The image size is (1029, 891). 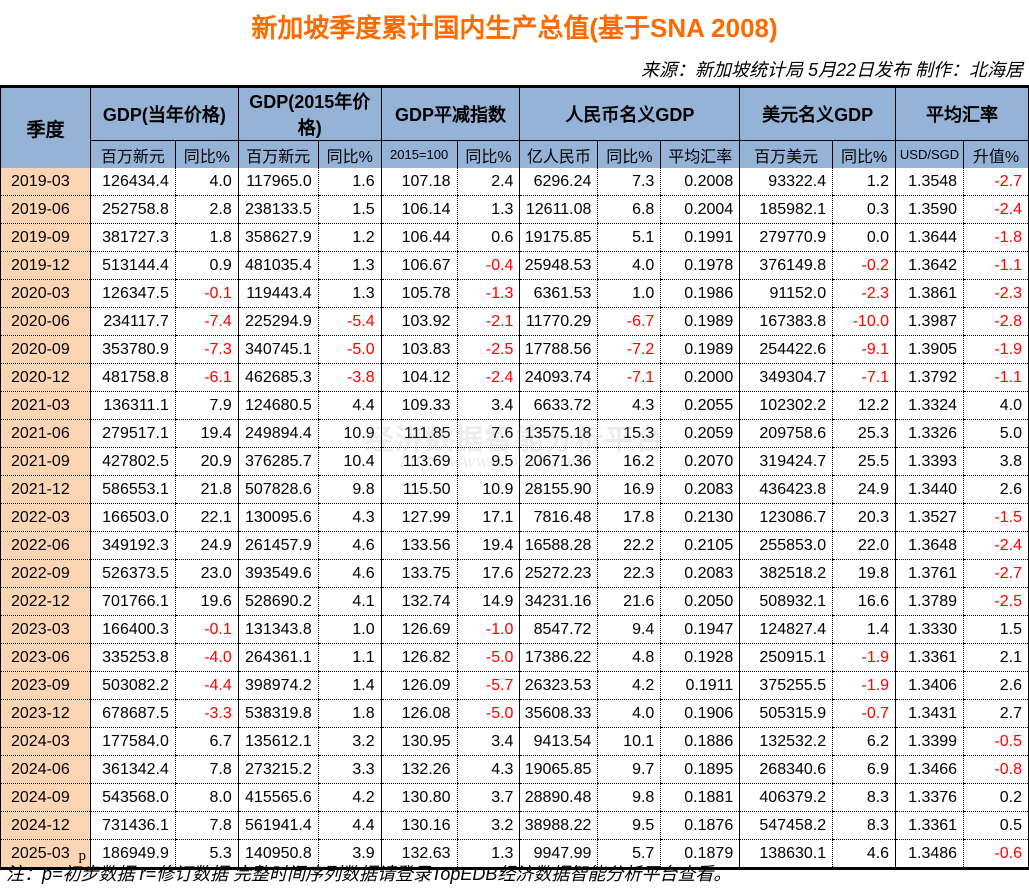 I want to click on value-cell: -6.1, so click(x=206, y=377).